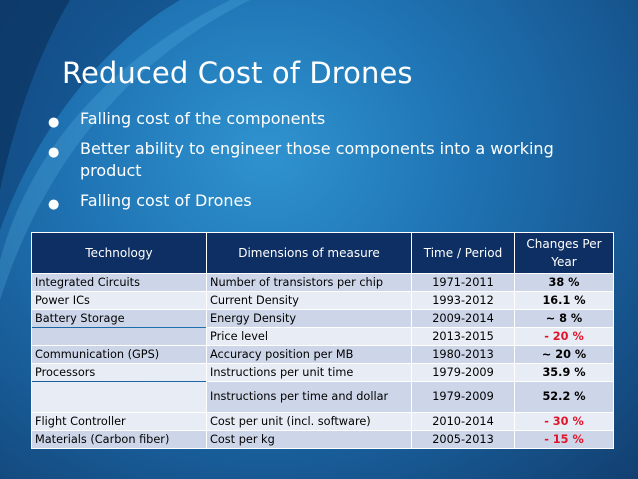  Describe the element at coordinates (309, 397) in the screenshot. I see `cell-dimension: Instructions per time and dollar` at that location.